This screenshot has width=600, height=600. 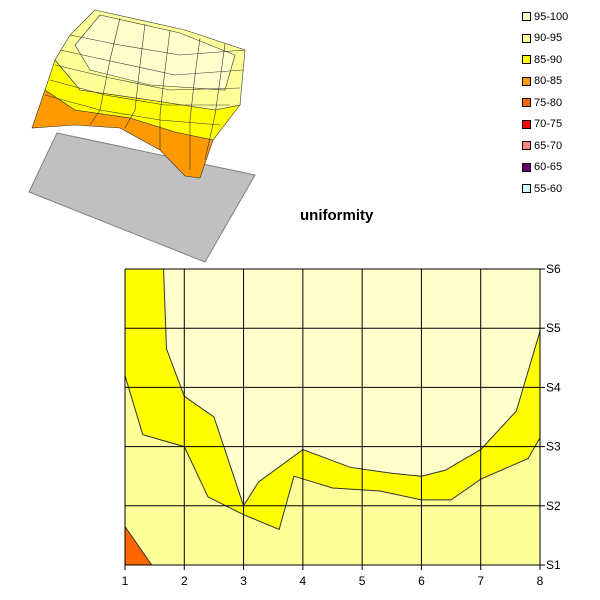 I want to click on legend-label: 90-95, so click(x=548, y=38).